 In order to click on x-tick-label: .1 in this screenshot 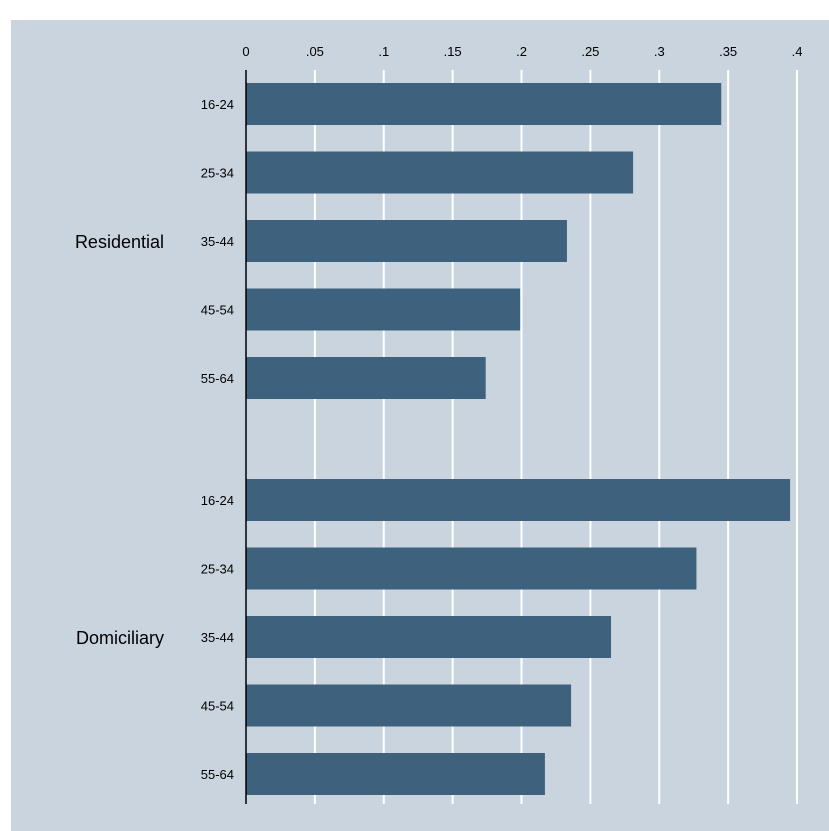, I will do `click(383, 51)`.